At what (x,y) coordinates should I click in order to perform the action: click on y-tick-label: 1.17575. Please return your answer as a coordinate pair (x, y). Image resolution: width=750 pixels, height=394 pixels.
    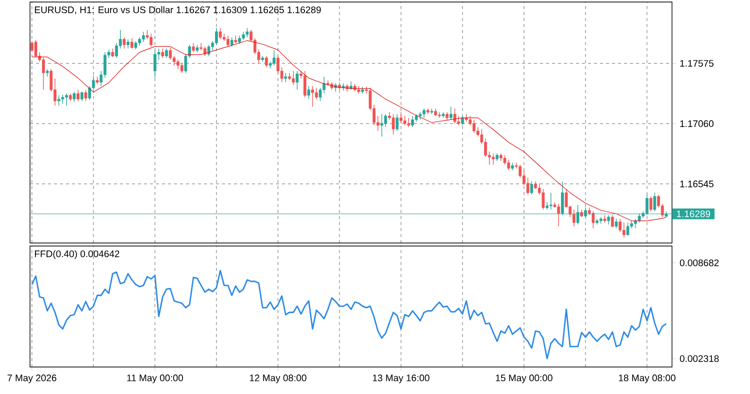
    Looking at the image, I should click on (697, 63).